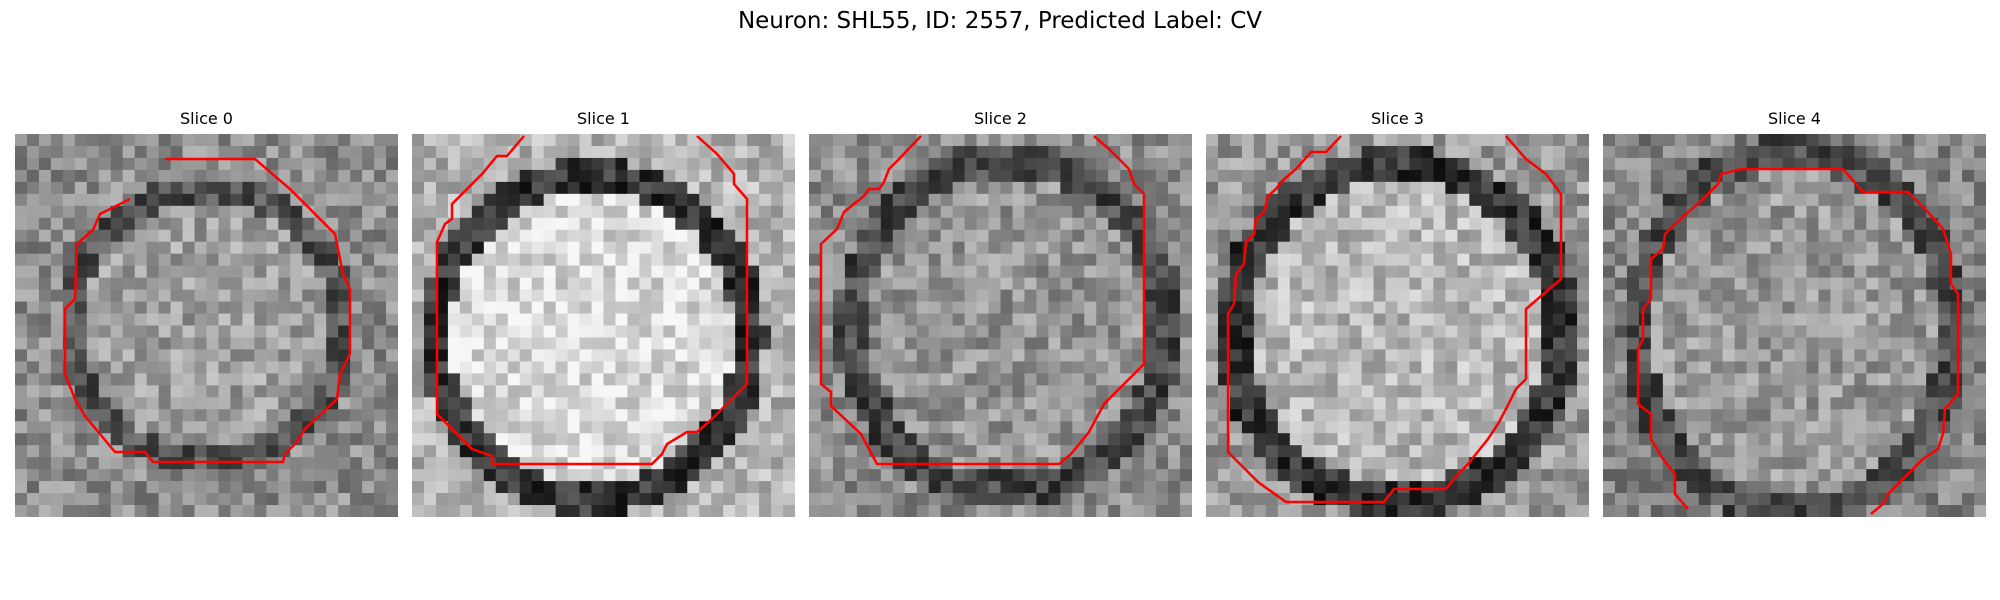  I want to click on neuron-contour-1a, so click(592, 300).